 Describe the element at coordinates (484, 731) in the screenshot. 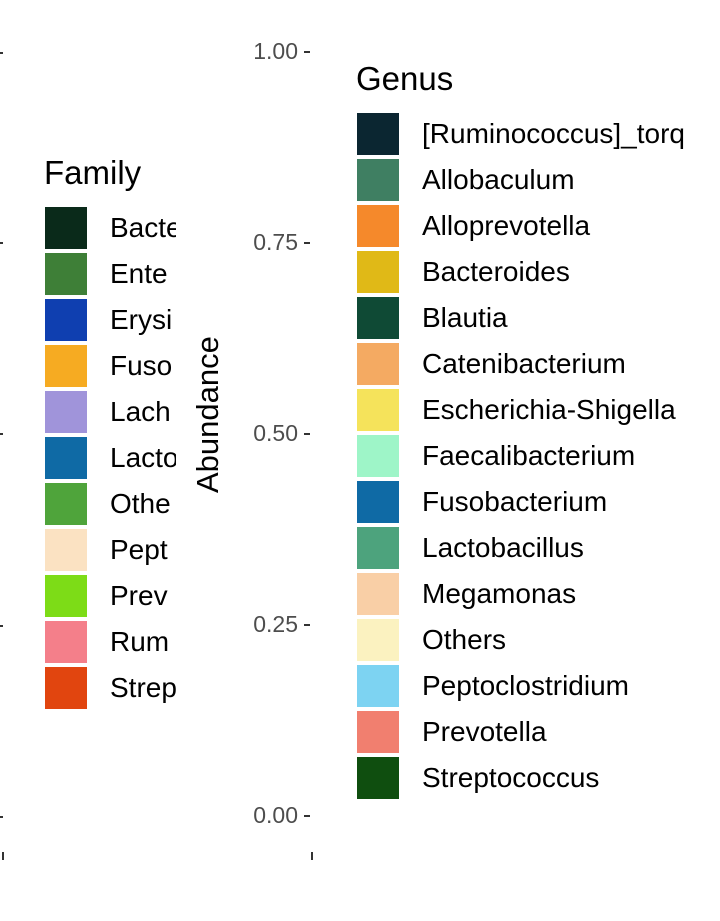

I see `legend-label: Prevotella` at that location.